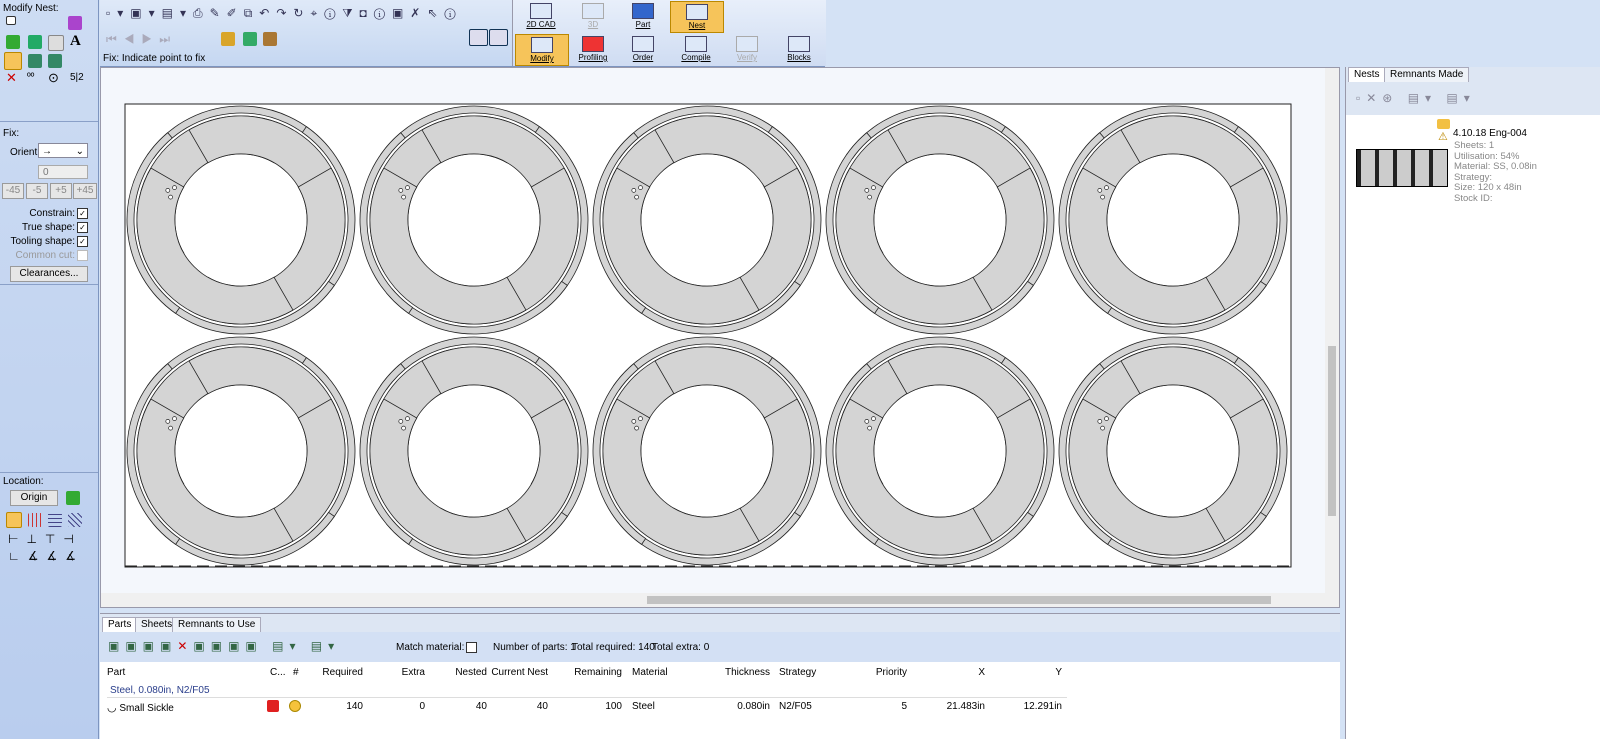 The width and height of the screenshot is (1600, 739). I want to click on angle-button: -45, so click(13, 191).